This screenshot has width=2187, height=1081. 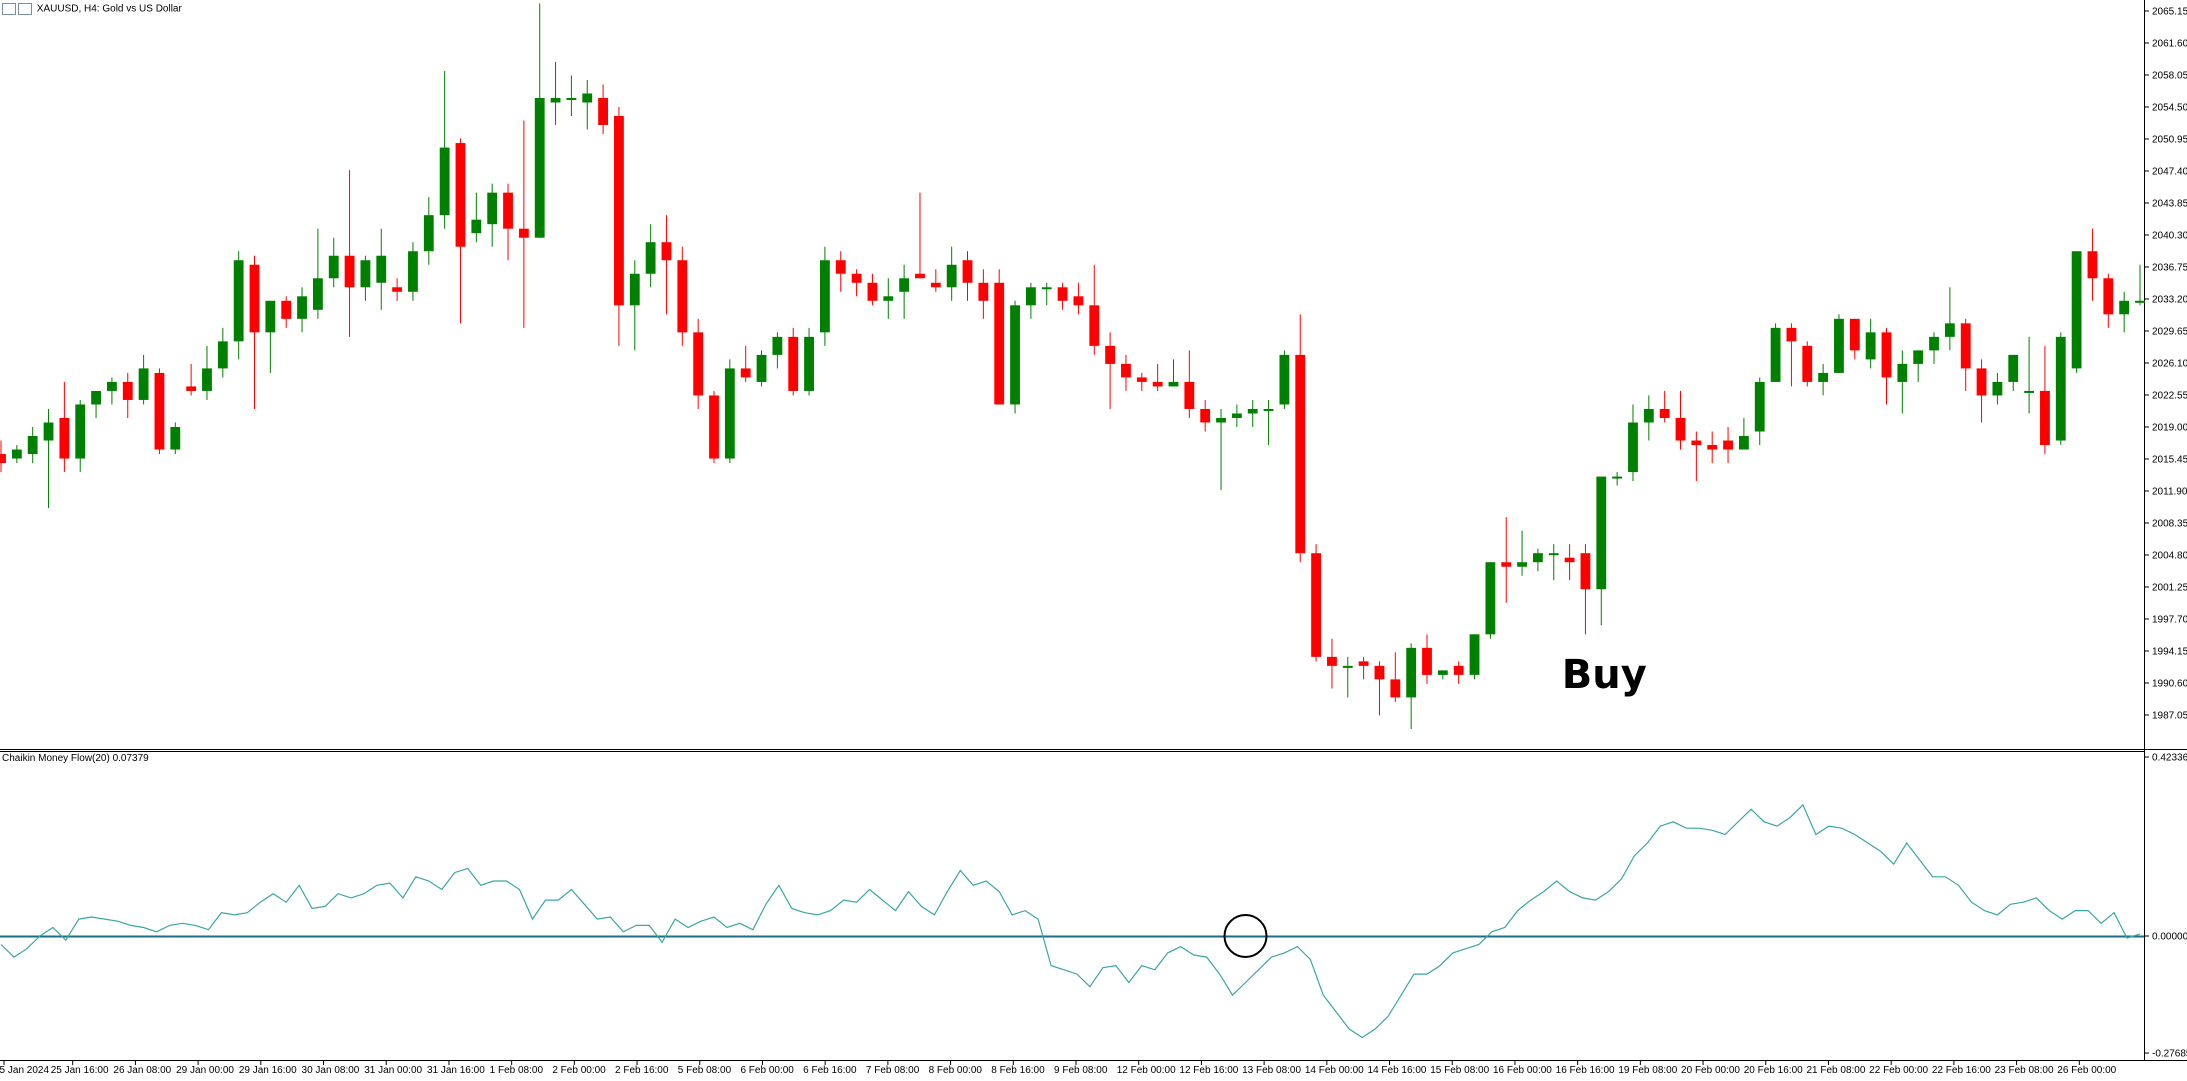 What do you see at coordinates (767, 1070) in the screenshot?
I see `time-tick-label: 6 Feb 00:00` at bounding box center [767, 1070].